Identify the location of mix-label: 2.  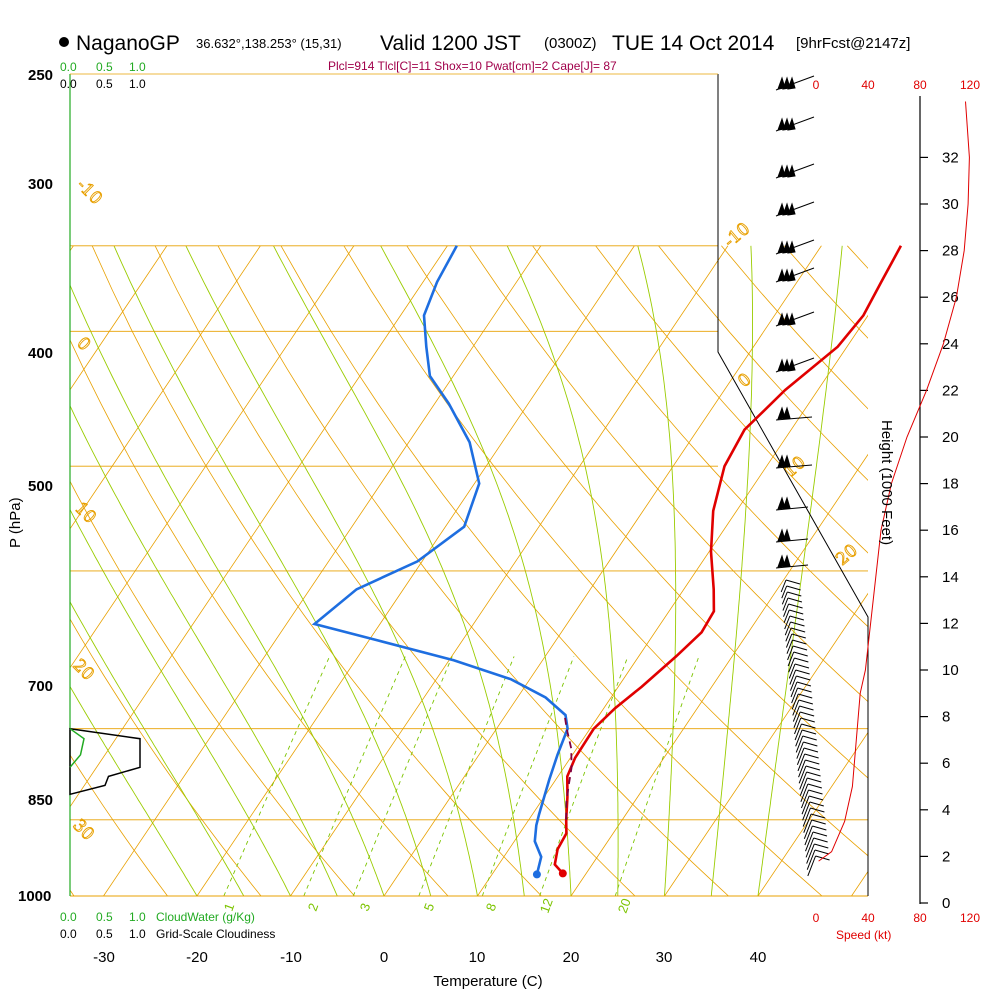
(313, 907).